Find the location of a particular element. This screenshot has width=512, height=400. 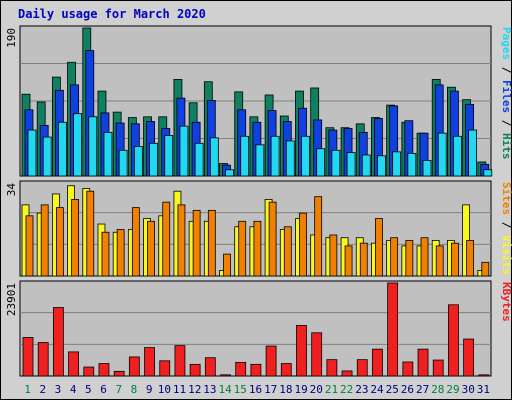

right-axis-label: Pages / Files / Hits is located at coordinates (506, 93).